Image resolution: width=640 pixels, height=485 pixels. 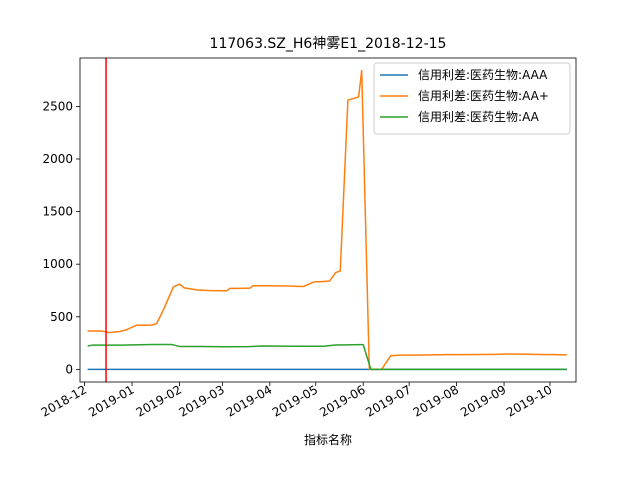 I want to click on y-tick-label: 2500, so click(x=57, y=106).